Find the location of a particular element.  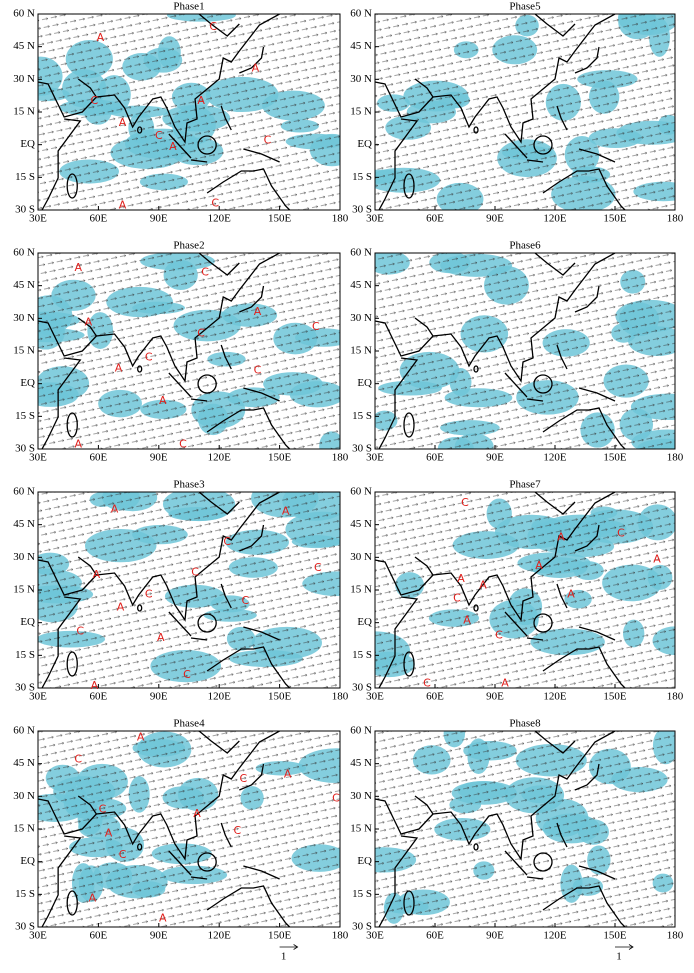

panel-title: Phase8 is located at coordinates (525, 724).